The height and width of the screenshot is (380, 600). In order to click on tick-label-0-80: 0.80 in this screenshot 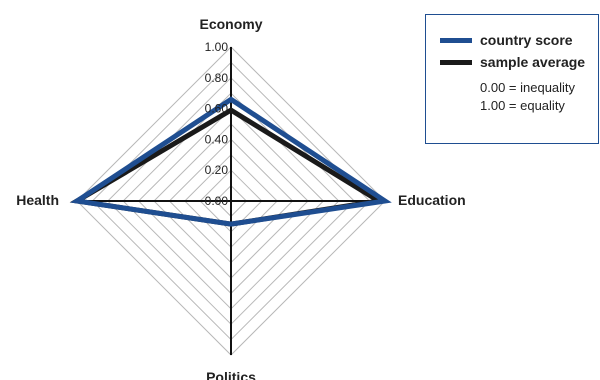, I will do `click(217, 78)`.